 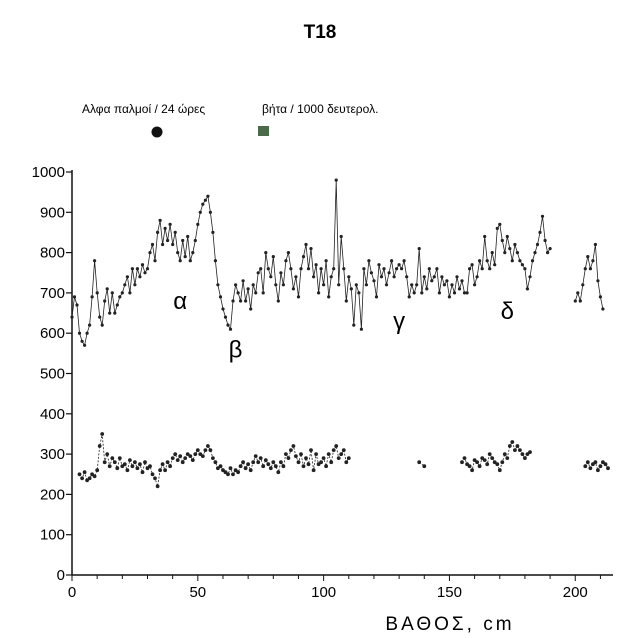 I want to click on x-tick-label: 150, so click(x=449, y=592).